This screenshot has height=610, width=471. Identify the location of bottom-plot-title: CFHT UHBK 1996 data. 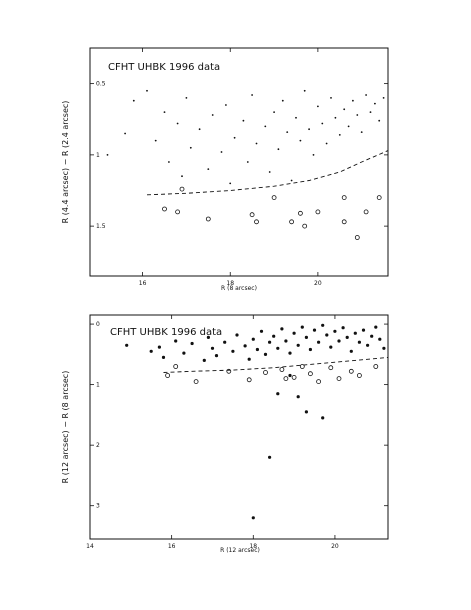
(166, 332).